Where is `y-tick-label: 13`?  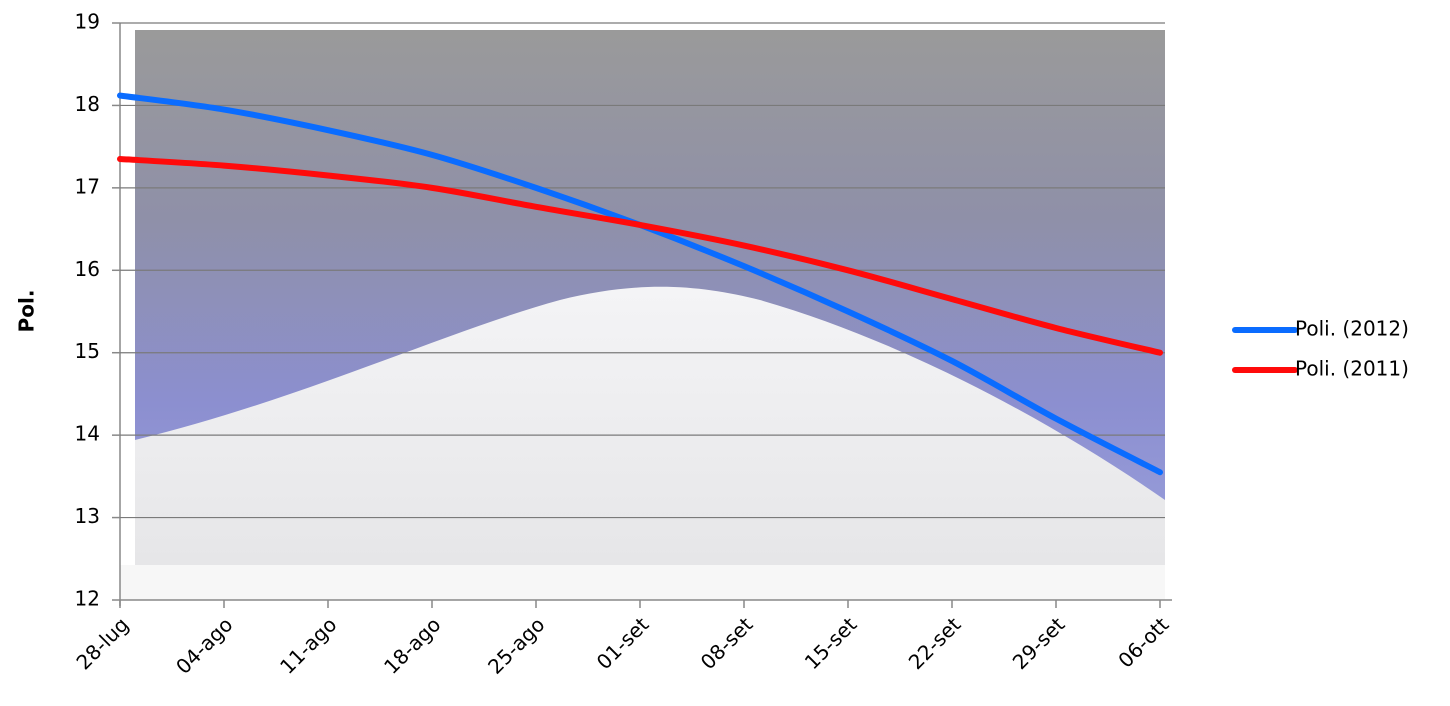 y-tick-label: 13 is located at coordinates (87, 516).